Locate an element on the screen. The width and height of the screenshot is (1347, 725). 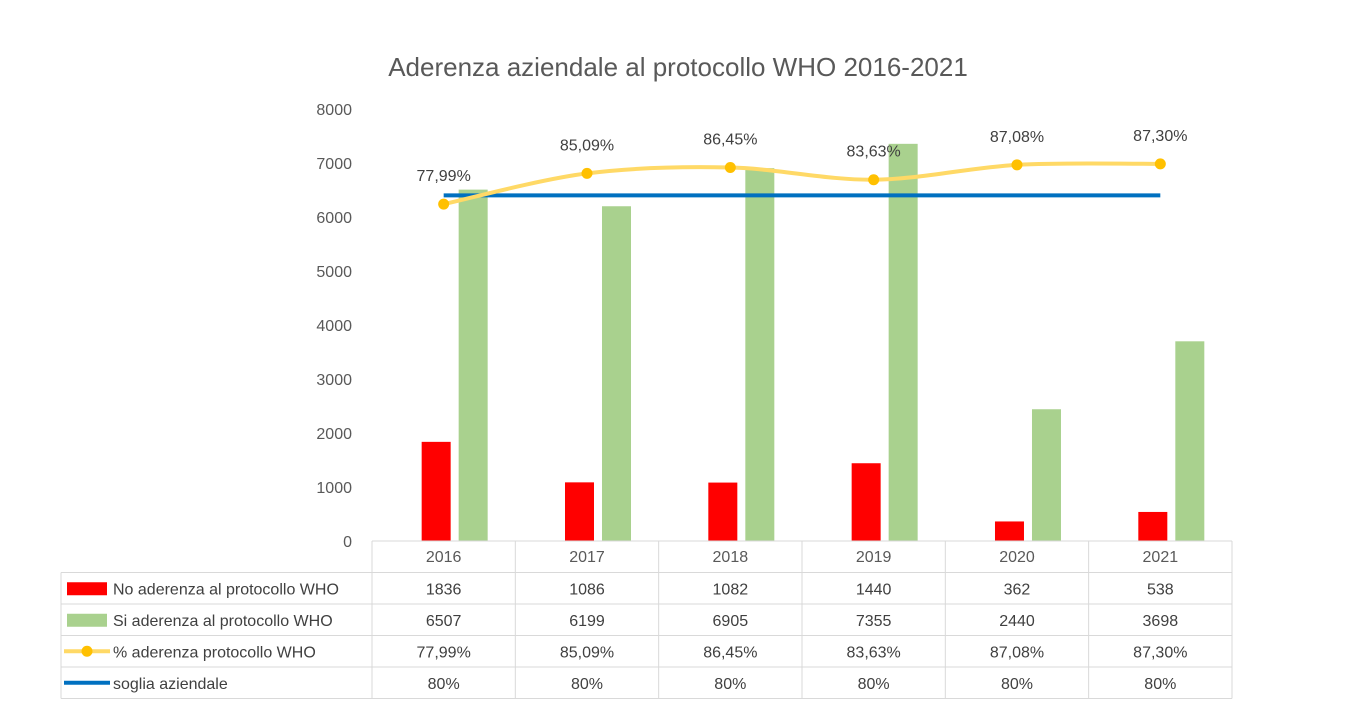
percent-data-label: 83,63% is located at coordinates (874, 152).